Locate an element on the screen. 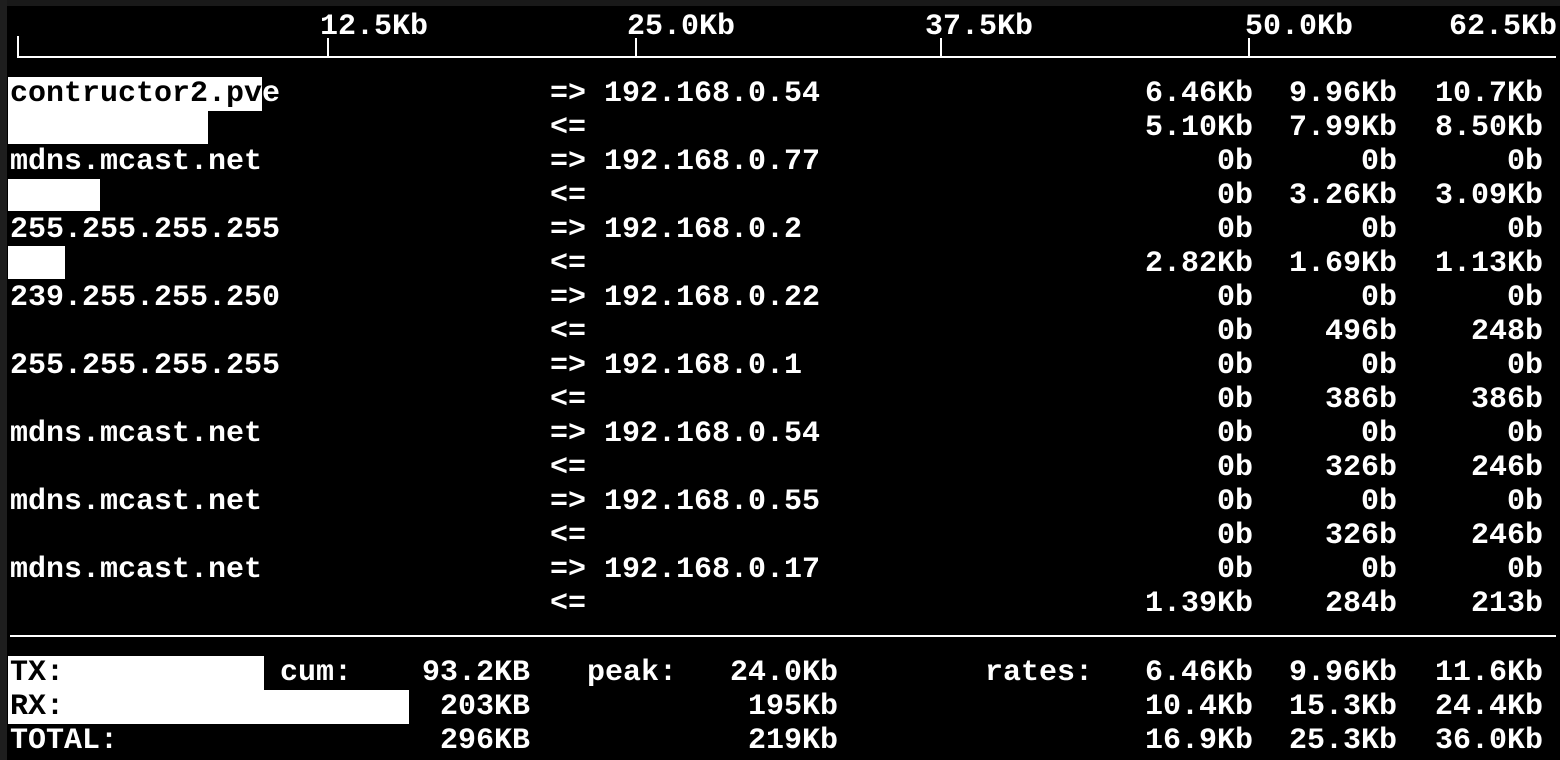 This screenshot has height=760, width=1560. scale-bar is located at coordinates (786, 57).